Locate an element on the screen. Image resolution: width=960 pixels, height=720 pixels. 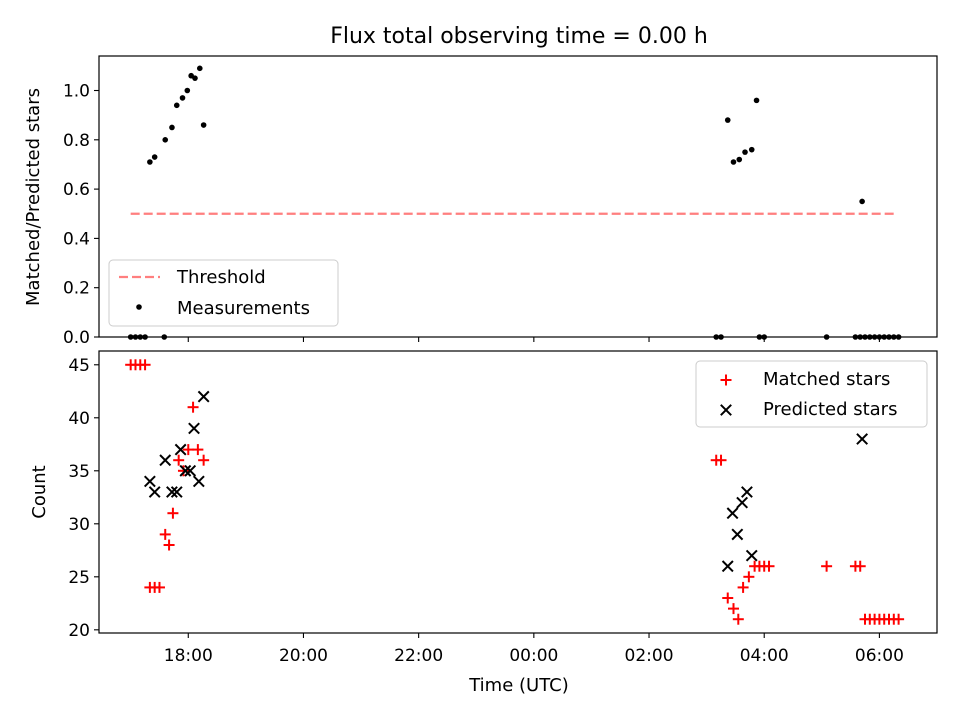
matched-legend-label: Matched stars is located at coordinates (826, 379).